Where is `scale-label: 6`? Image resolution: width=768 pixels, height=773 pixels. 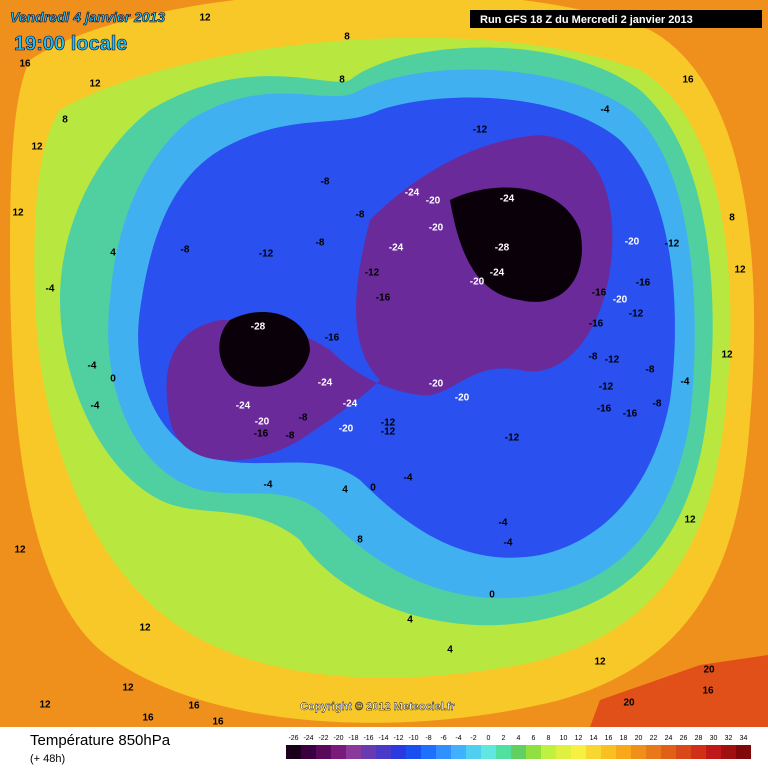 scale-label: 6 is located at coordinates (534, 738).